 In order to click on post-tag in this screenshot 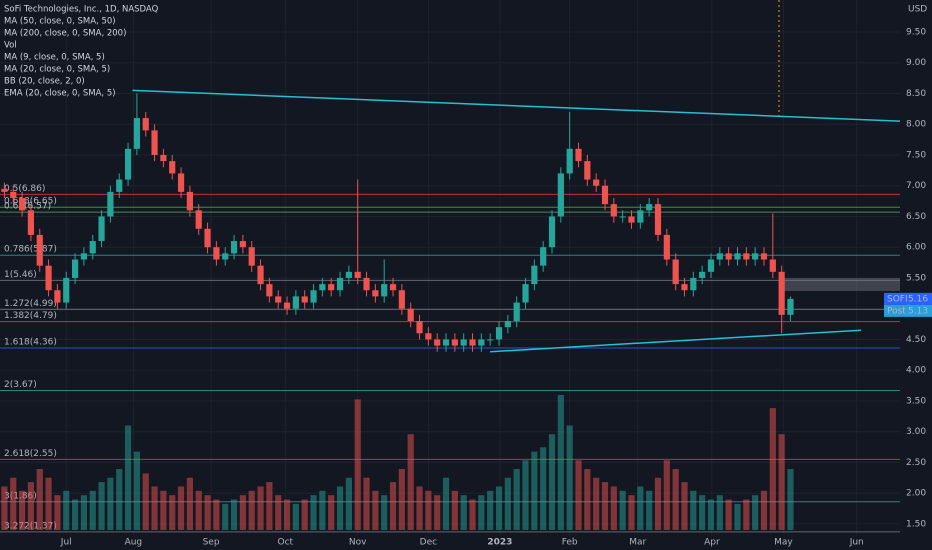, I will do `click(908, 310)`.